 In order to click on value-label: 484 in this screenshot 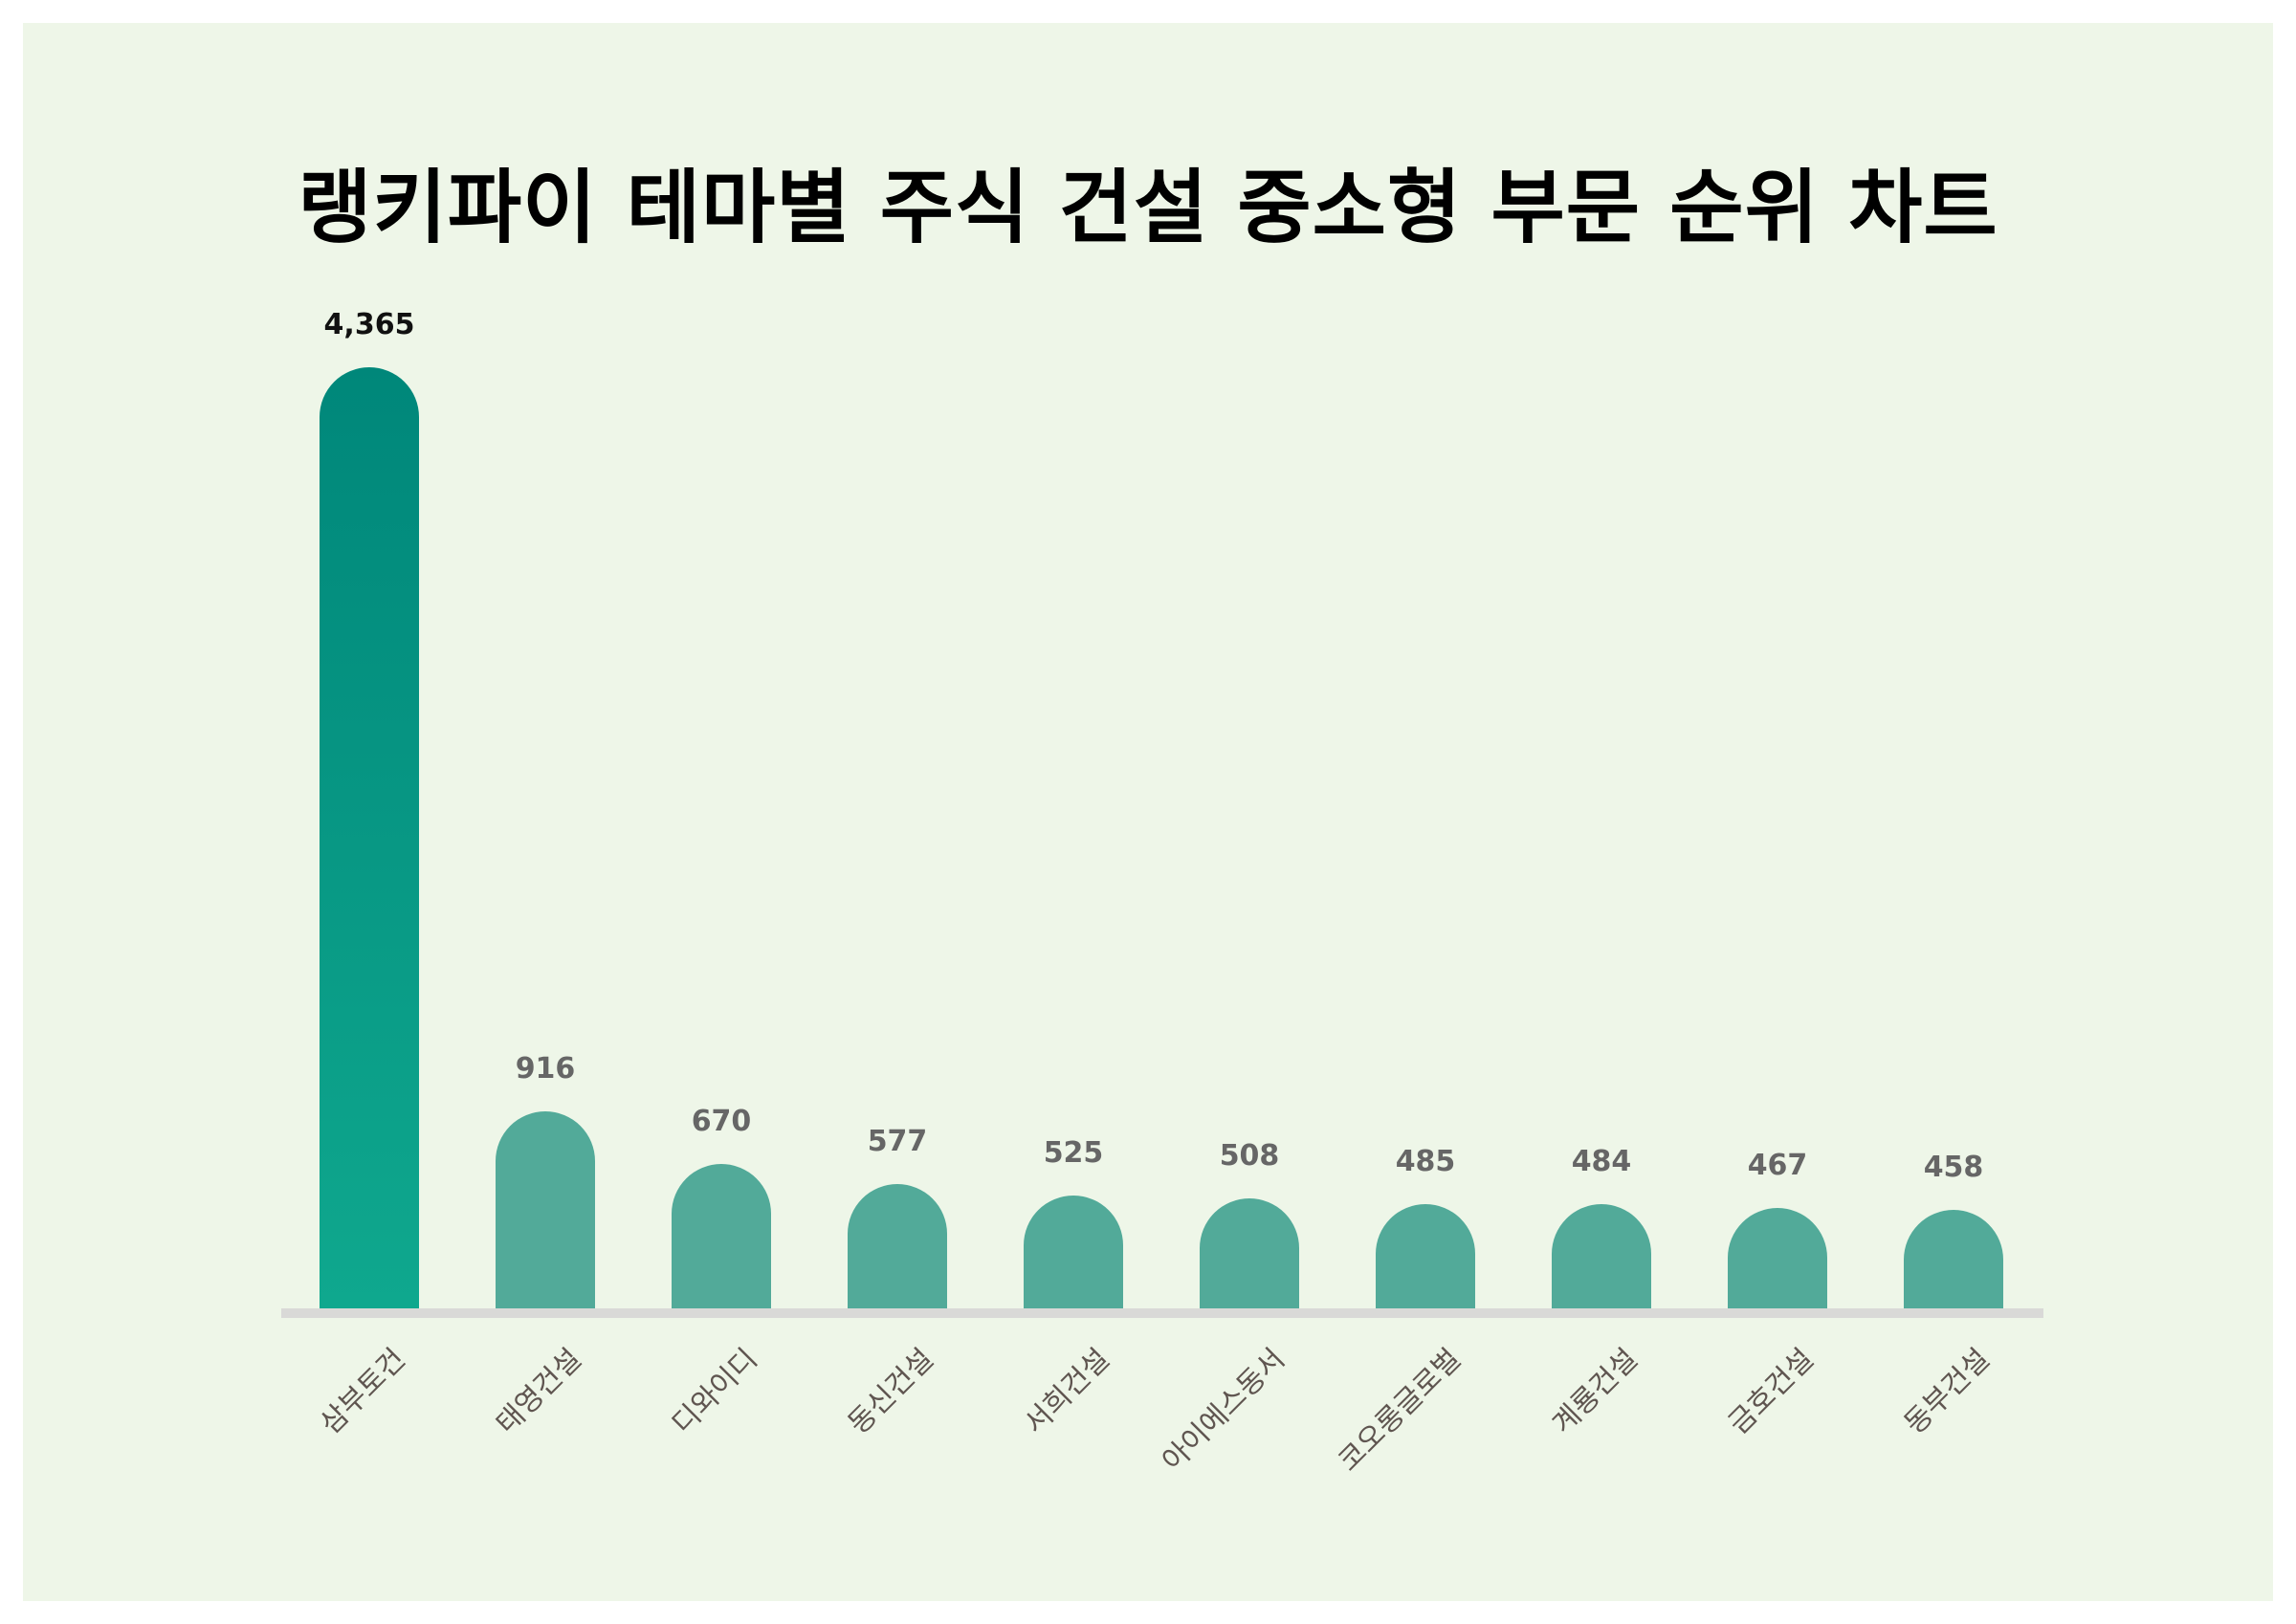, I will do `click(1602, 1162)`.